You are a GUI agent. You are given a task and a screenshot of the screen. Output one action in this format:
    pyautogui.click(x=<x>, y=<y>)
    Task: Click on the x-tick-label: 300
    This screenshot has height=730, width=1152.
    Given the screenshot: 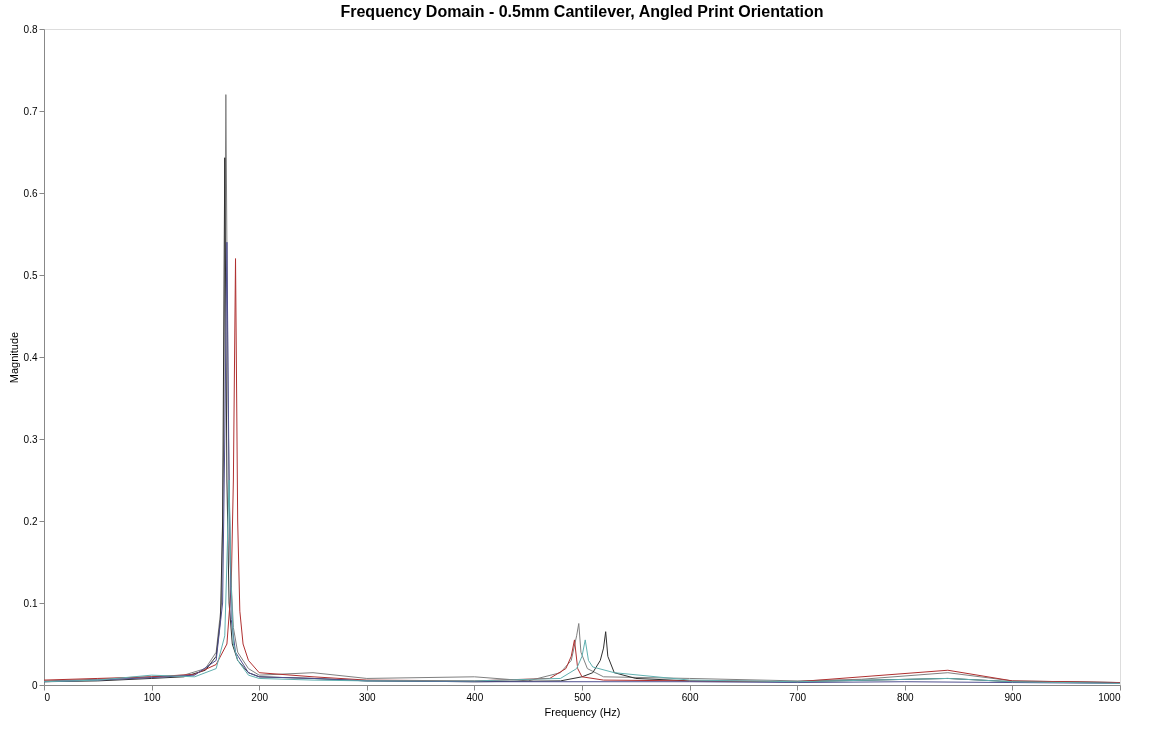 What is the action you would take?
    pyautogui.click(x=367, y=697)
    